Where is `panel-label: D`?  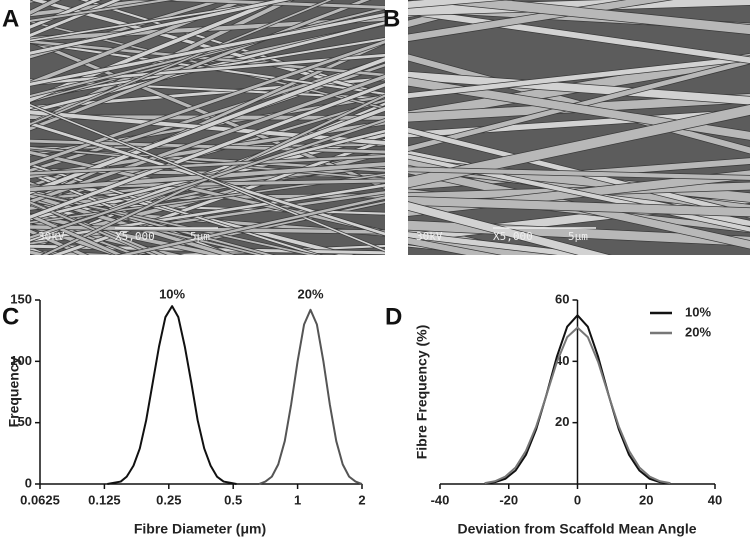 panel-label: D is located at coordinates (393, 316).